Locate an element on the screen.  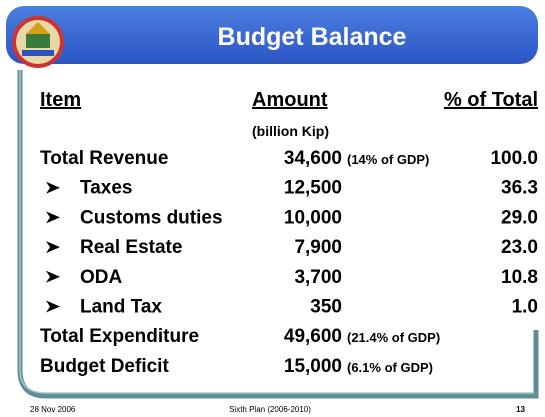
row-note: (14% of GDP) is located at coordinates (388, 159).